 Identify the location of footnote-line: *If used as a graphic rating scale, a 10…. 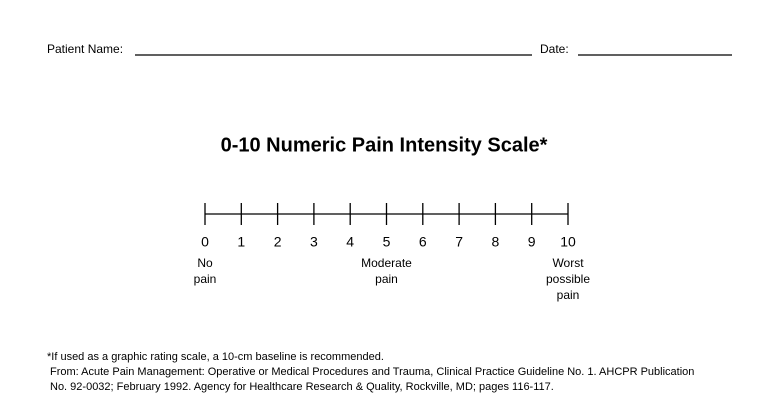
(215, 357).